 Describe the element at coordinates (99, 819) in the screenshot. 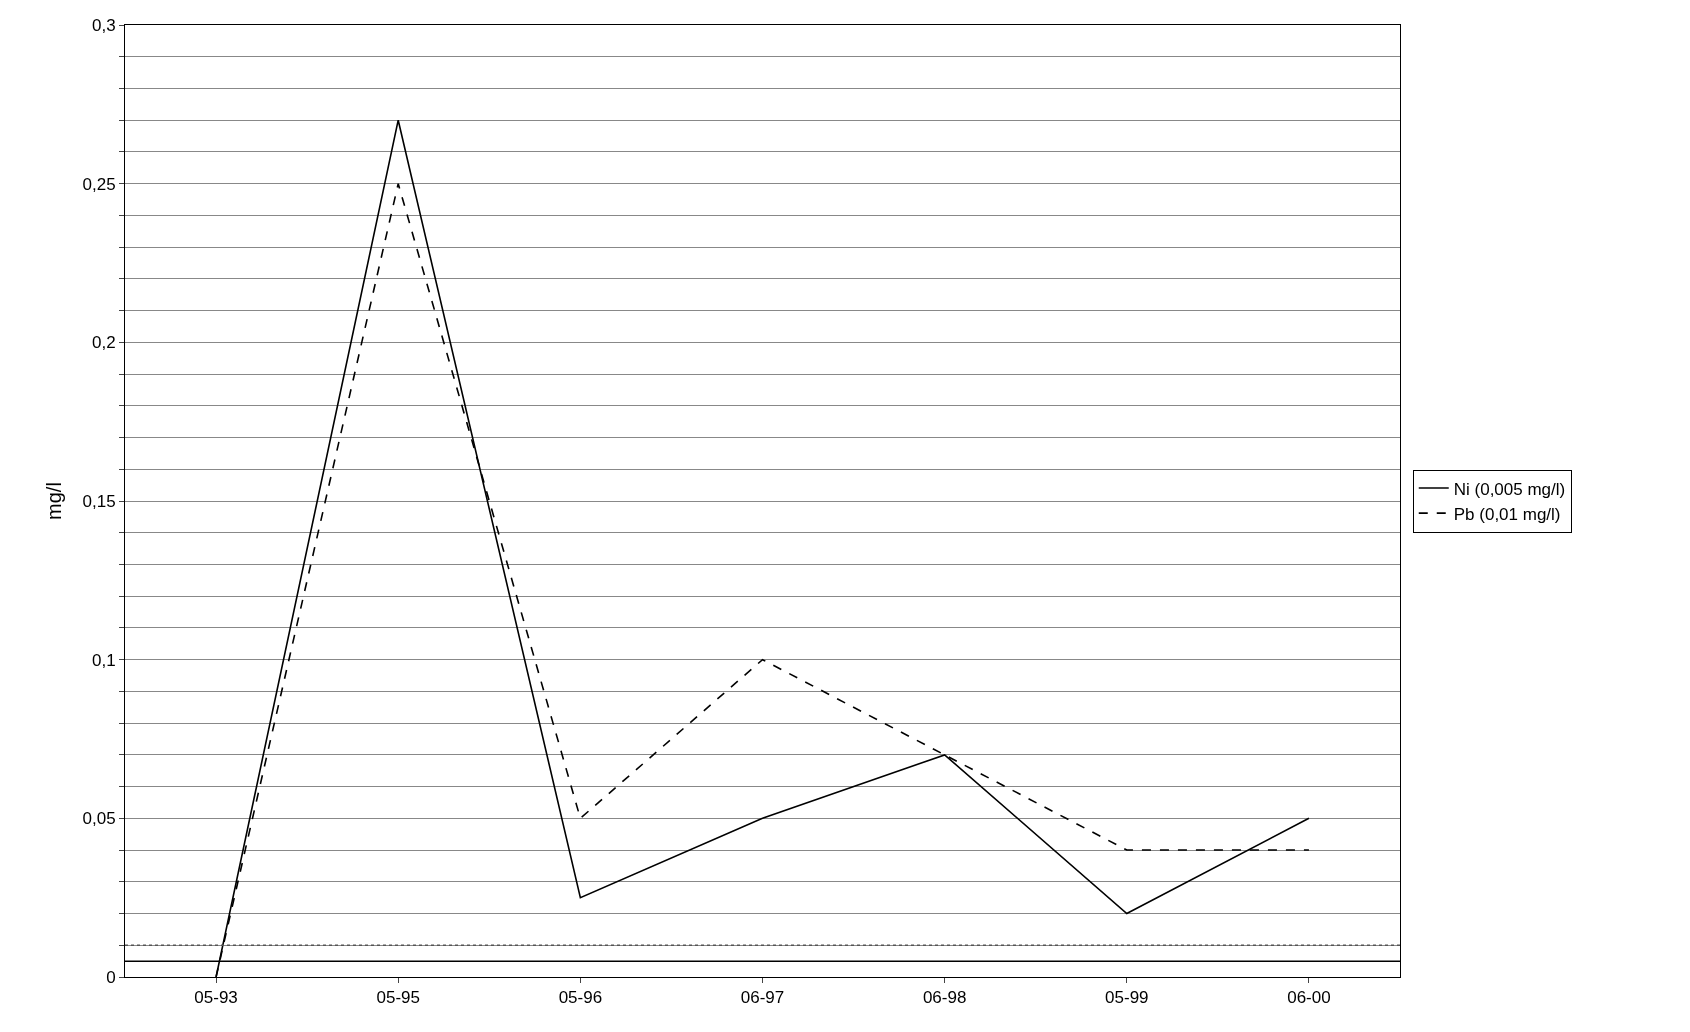

I see `y-tick-label: 0,05` at that location.